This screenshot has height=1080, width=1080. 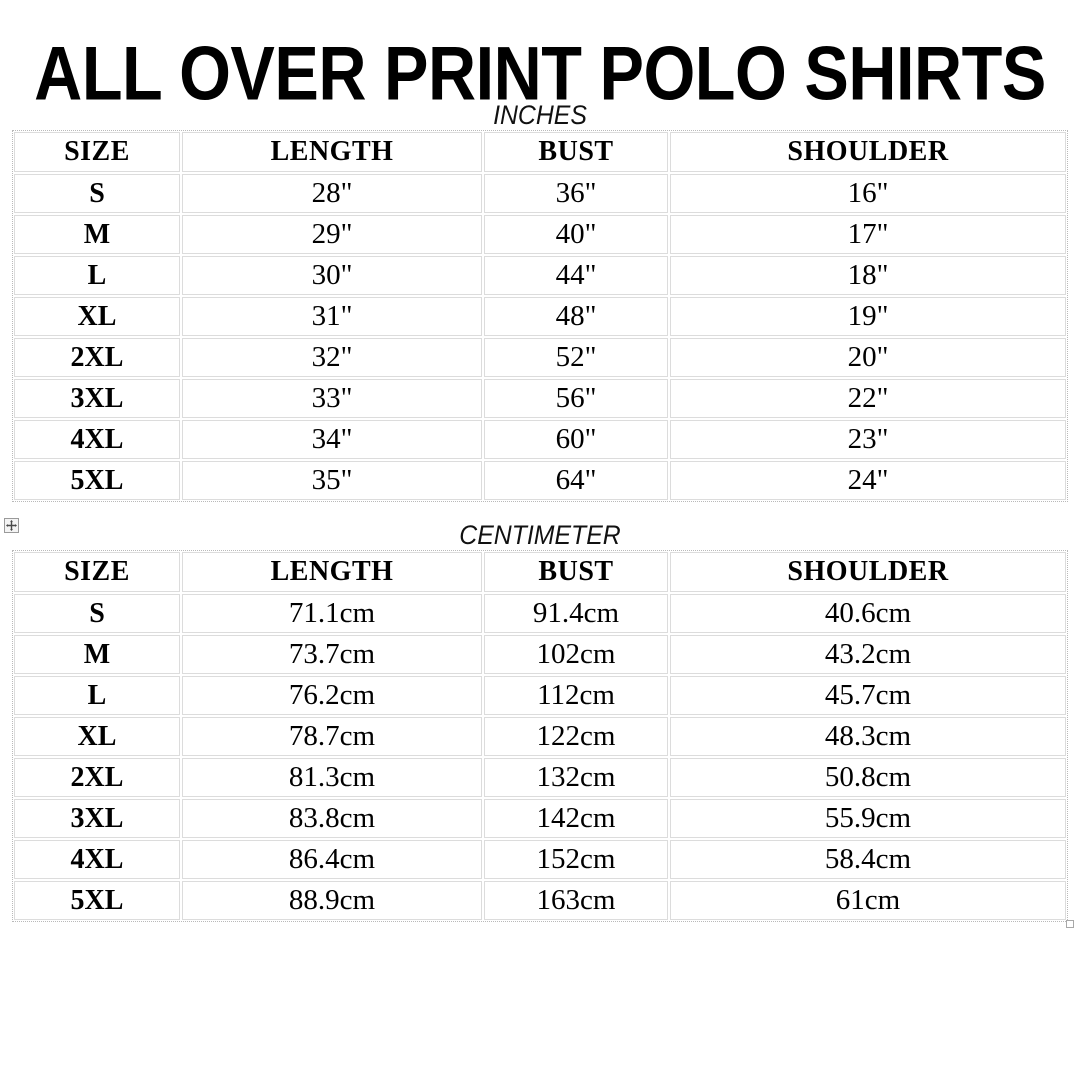 What do you see at coordinates (868, 234) in the screenshot?
I see `cell-shoulder: 17"` at bounding box center [868, 234].